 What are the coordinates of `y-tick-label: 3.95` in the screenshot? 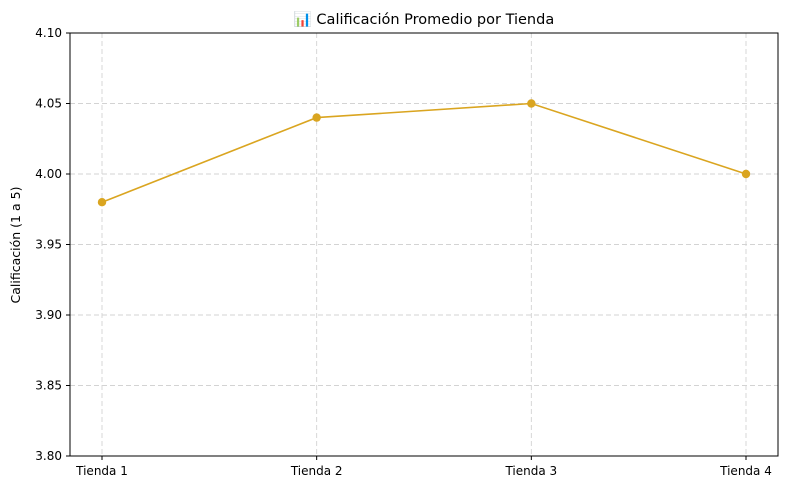 It's located at (48, 245).